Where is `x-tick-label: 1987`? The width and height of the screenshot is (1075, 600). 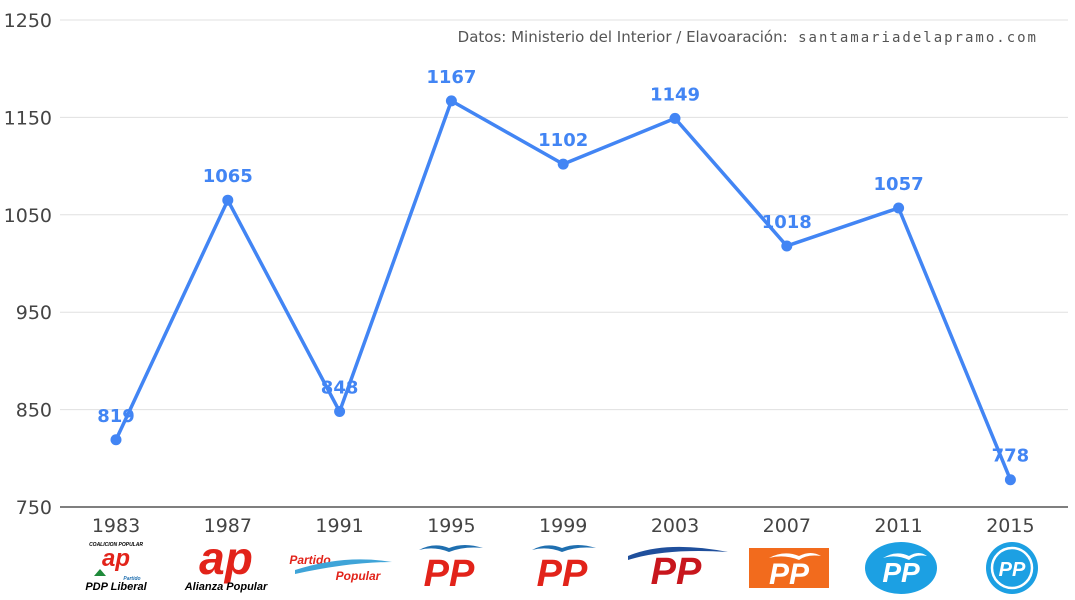
x-tick-label: 1987 is located at coordinates (228, 526).